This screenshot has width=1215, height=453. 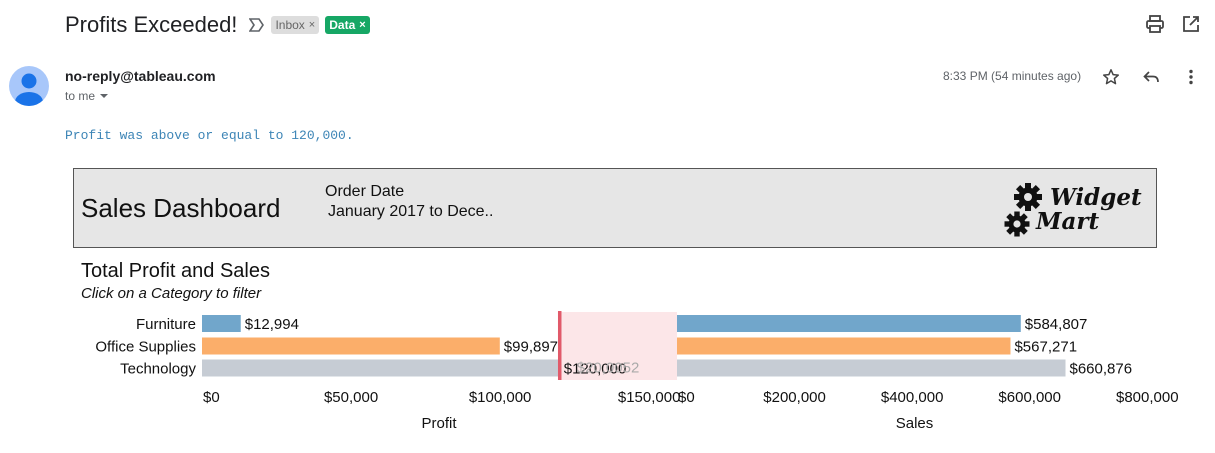 I want to click on sales-tick-label: $800,000, so click(x=1147, y=397).